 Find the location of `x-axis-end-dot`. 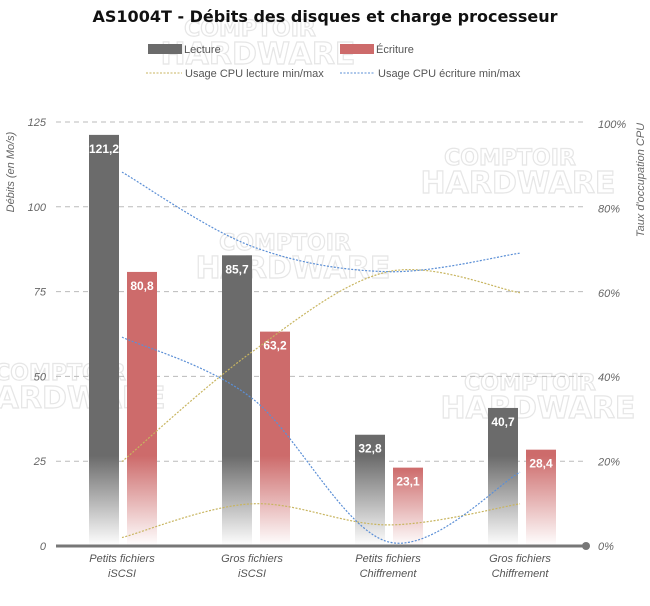

x-axis-end-dot is located at coordinates (586, 546).